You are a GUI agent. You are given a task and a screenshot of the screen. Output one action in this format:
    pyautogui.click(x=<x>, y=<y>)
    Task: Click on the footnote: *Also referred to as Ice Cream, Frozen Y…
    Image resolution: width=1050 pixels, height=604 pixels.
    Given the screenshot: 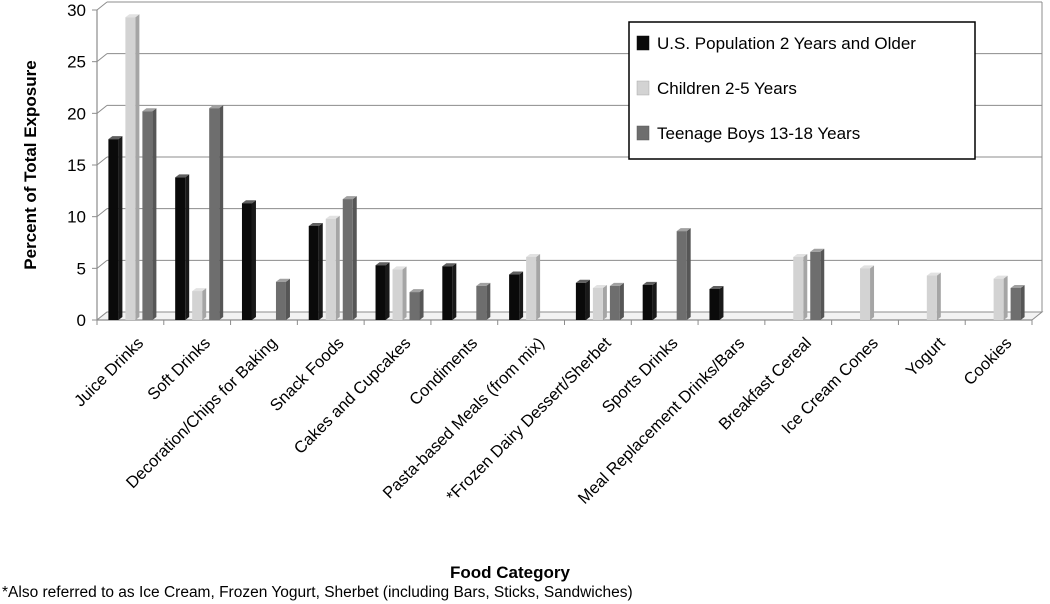 What is the action you would take?
    pyautogui.click(x=317, y=592)
    